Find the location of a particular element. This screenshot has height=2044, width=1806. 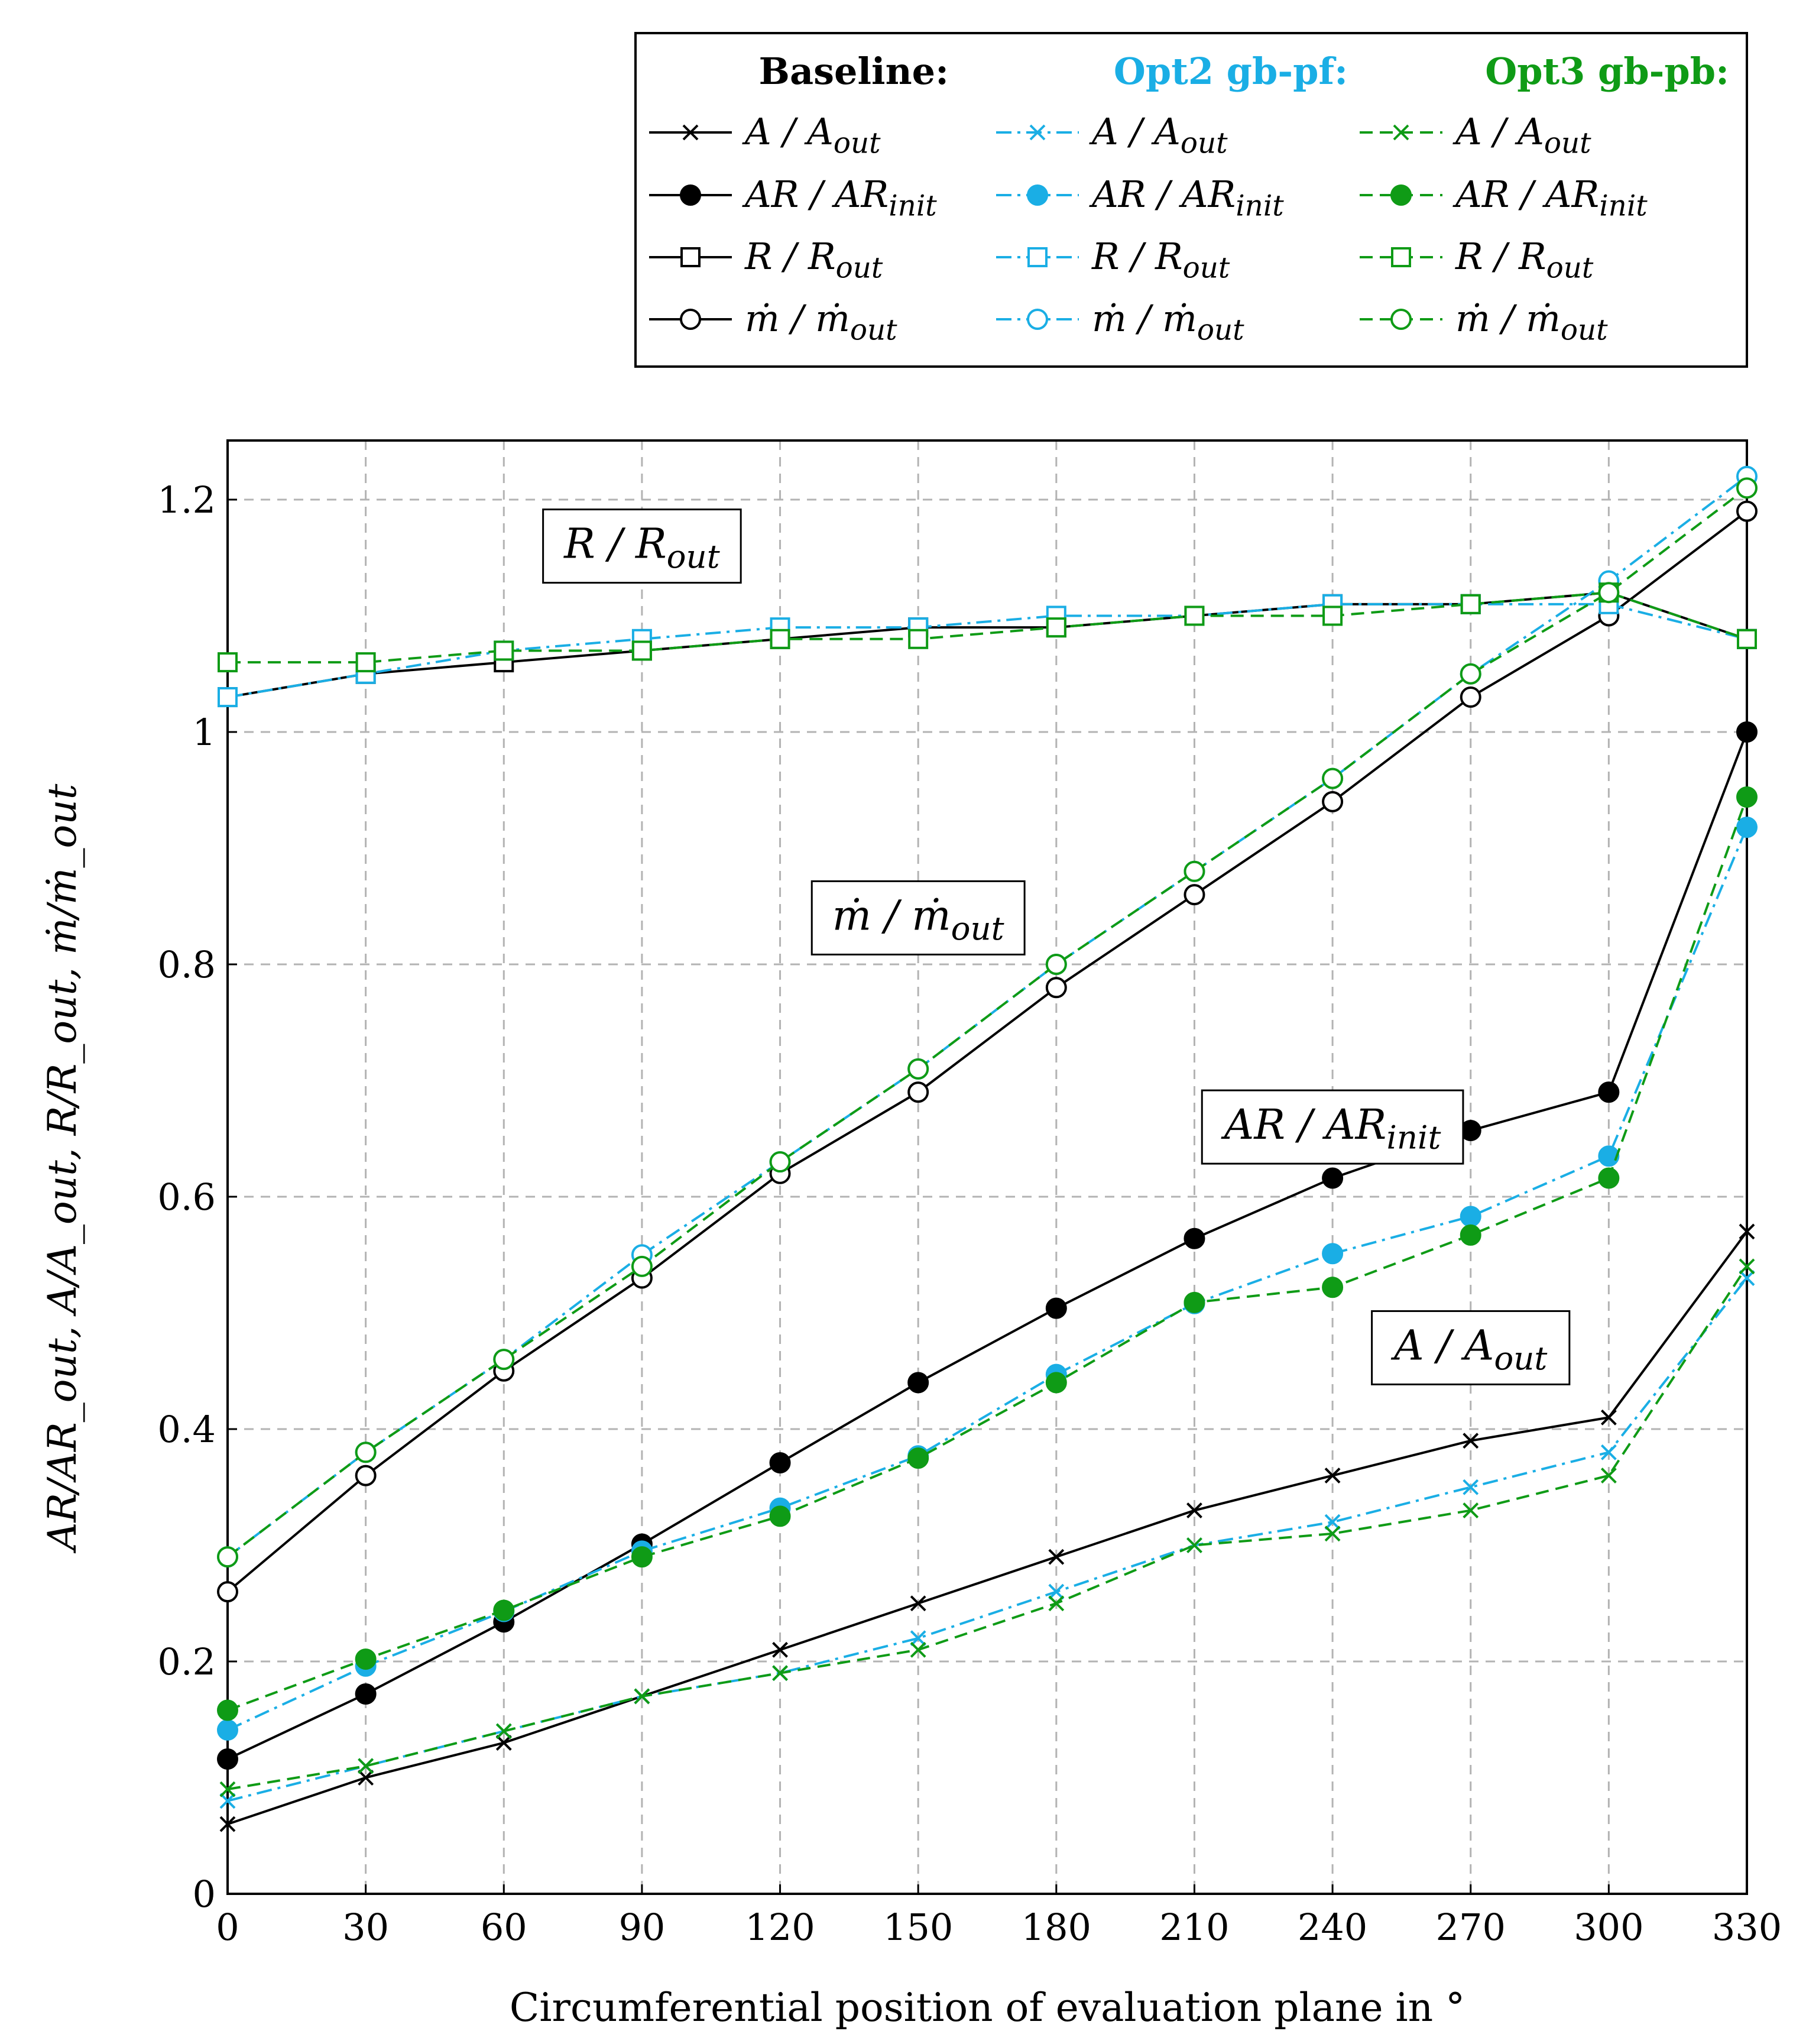

callout-text: AR / ARinit is located at coordinates (1331, 1128).